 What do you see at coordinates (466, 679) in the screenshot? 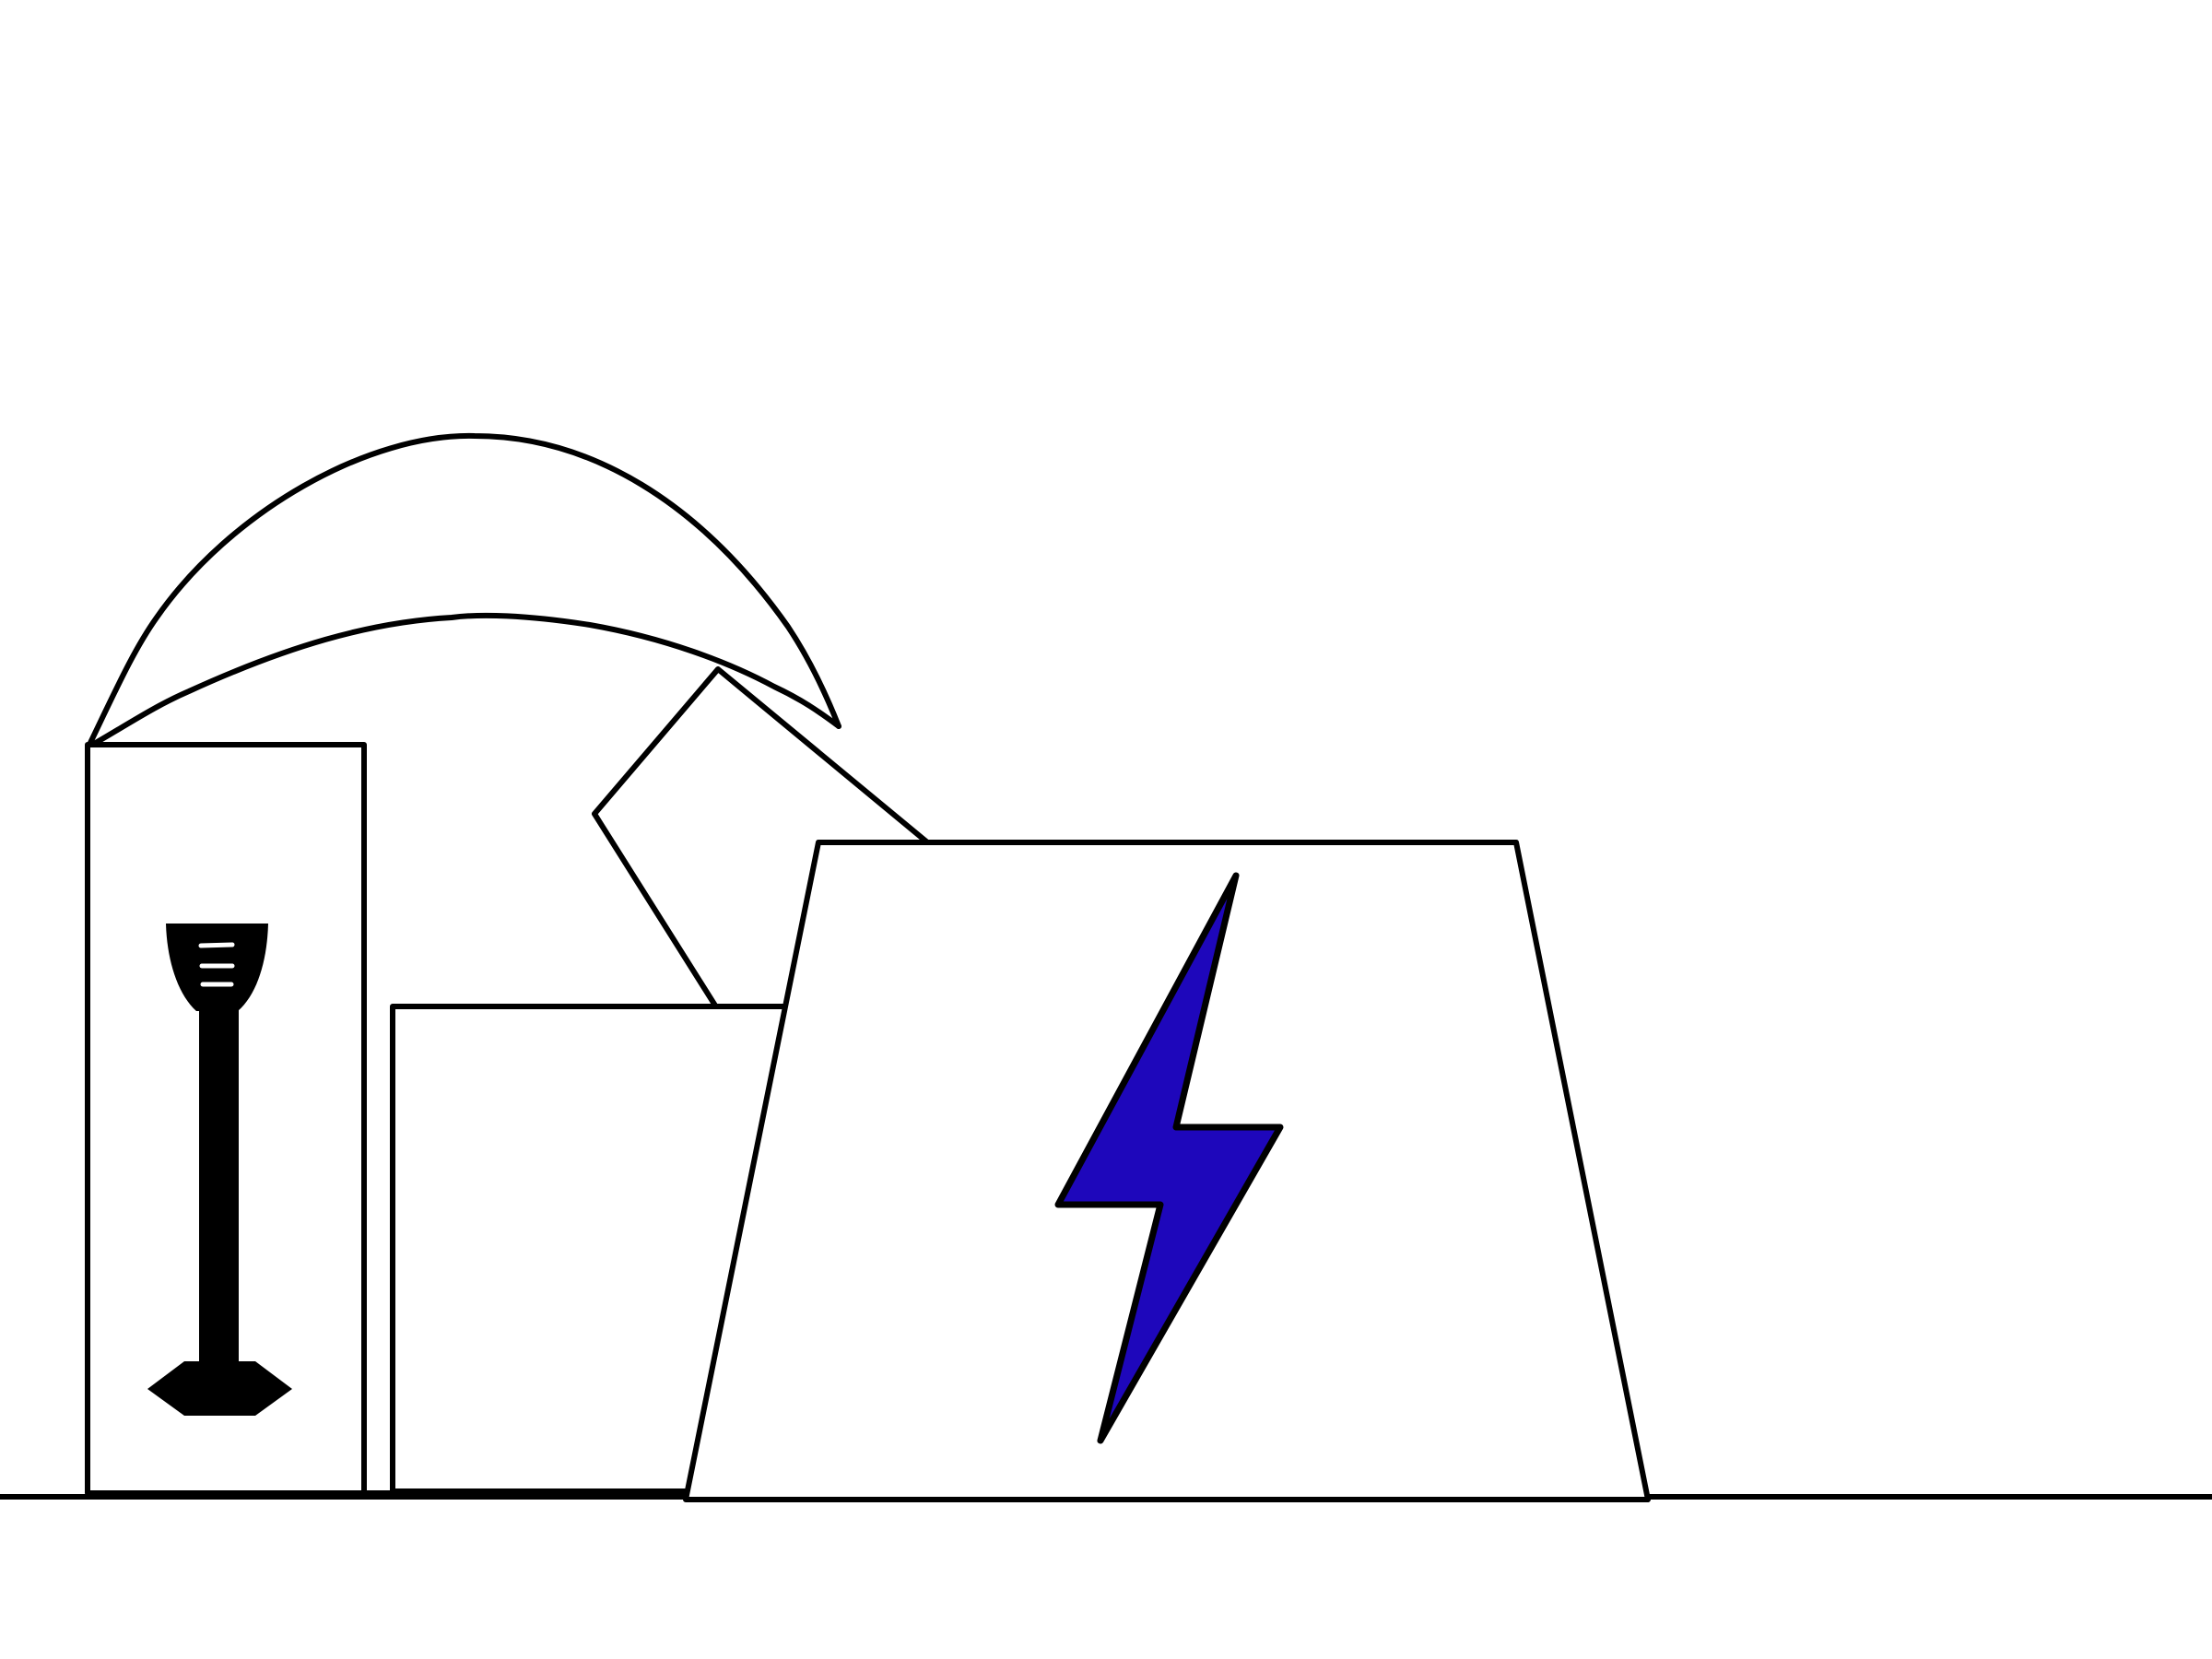
I see `canopy-inner-arc` at bounding box center [466, 679].